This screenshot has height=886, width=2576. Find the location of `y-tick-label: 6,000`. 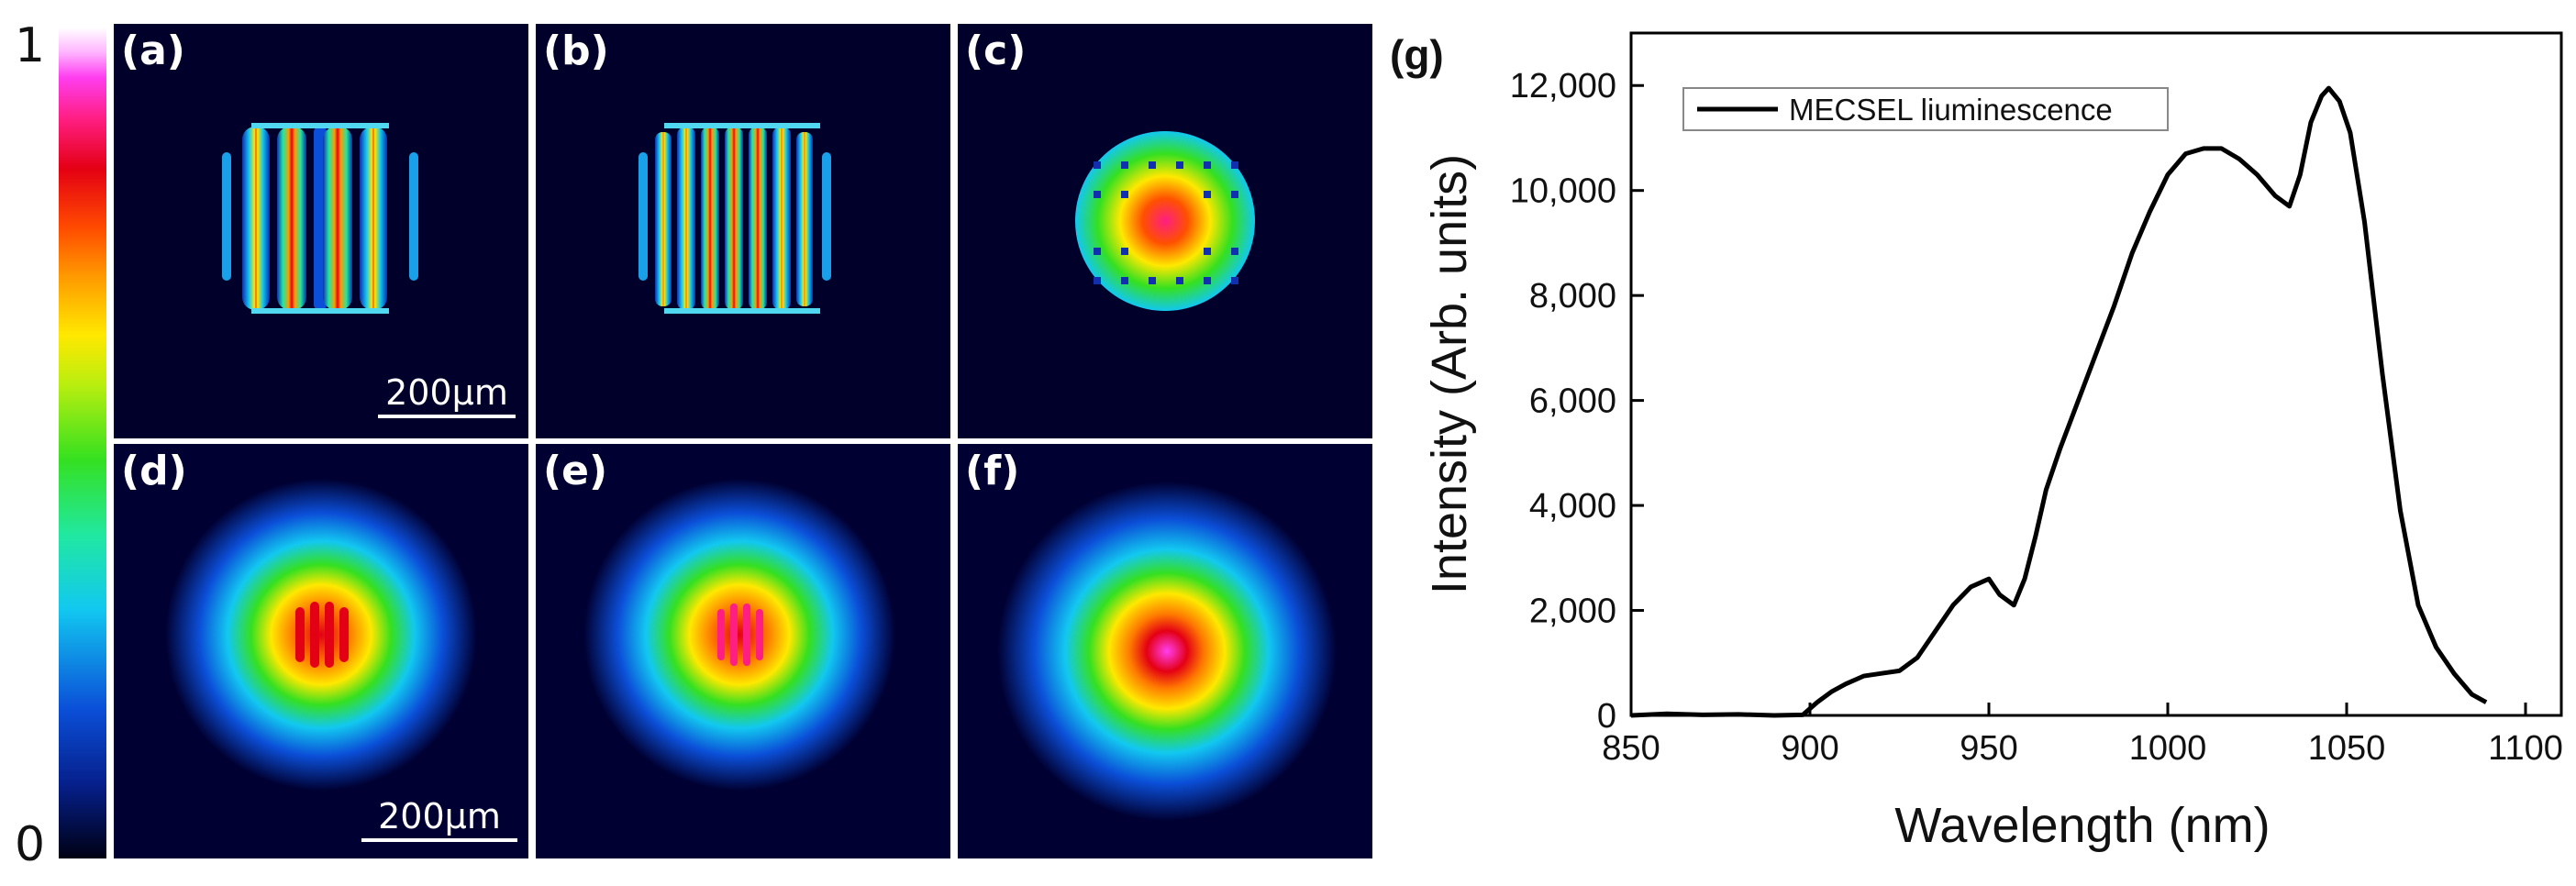

y-tick-label: 6,000 is located at coordinates (1572, 401).